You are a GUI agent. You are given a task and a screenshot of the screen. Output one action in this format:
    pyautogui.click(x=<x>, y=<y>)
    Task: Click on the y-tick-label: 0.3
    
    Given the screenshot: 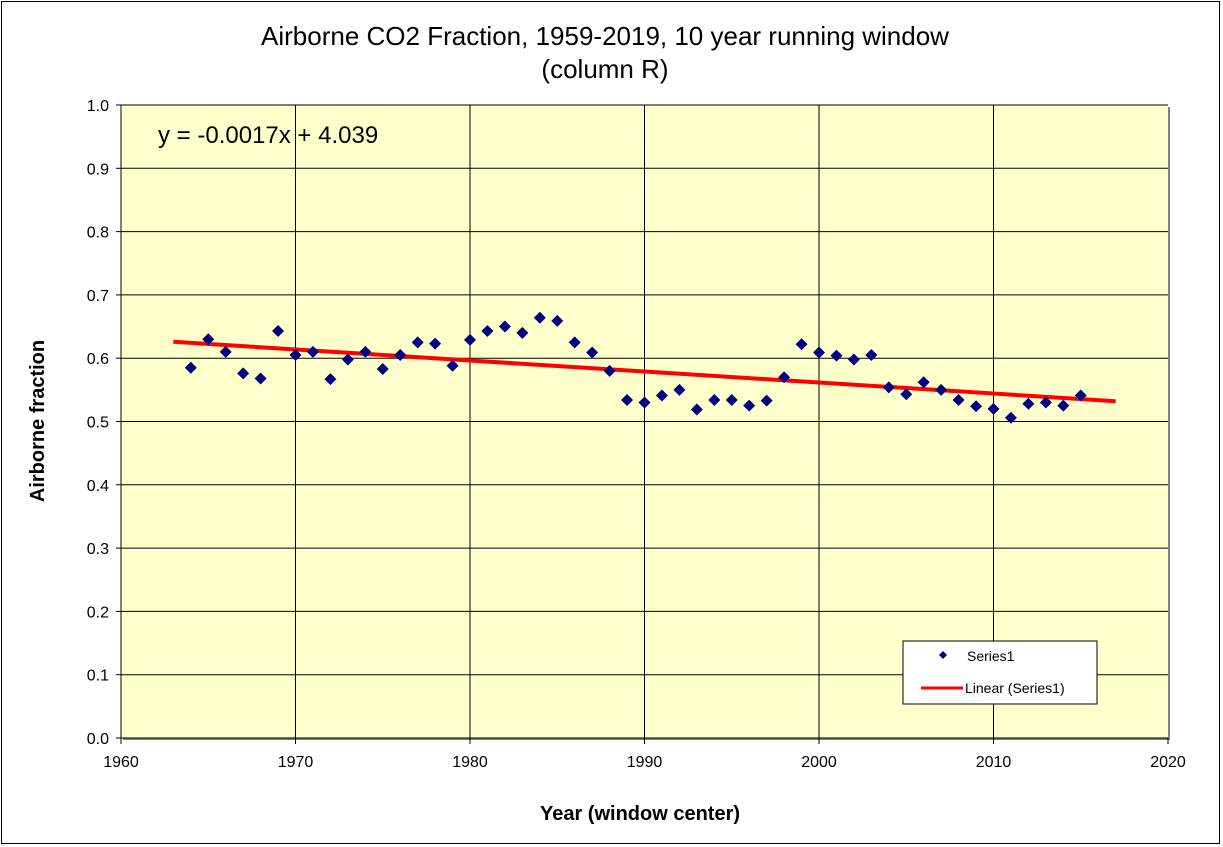 What is the action you would take?
    pyautogui.click(x=98, y=549)
    